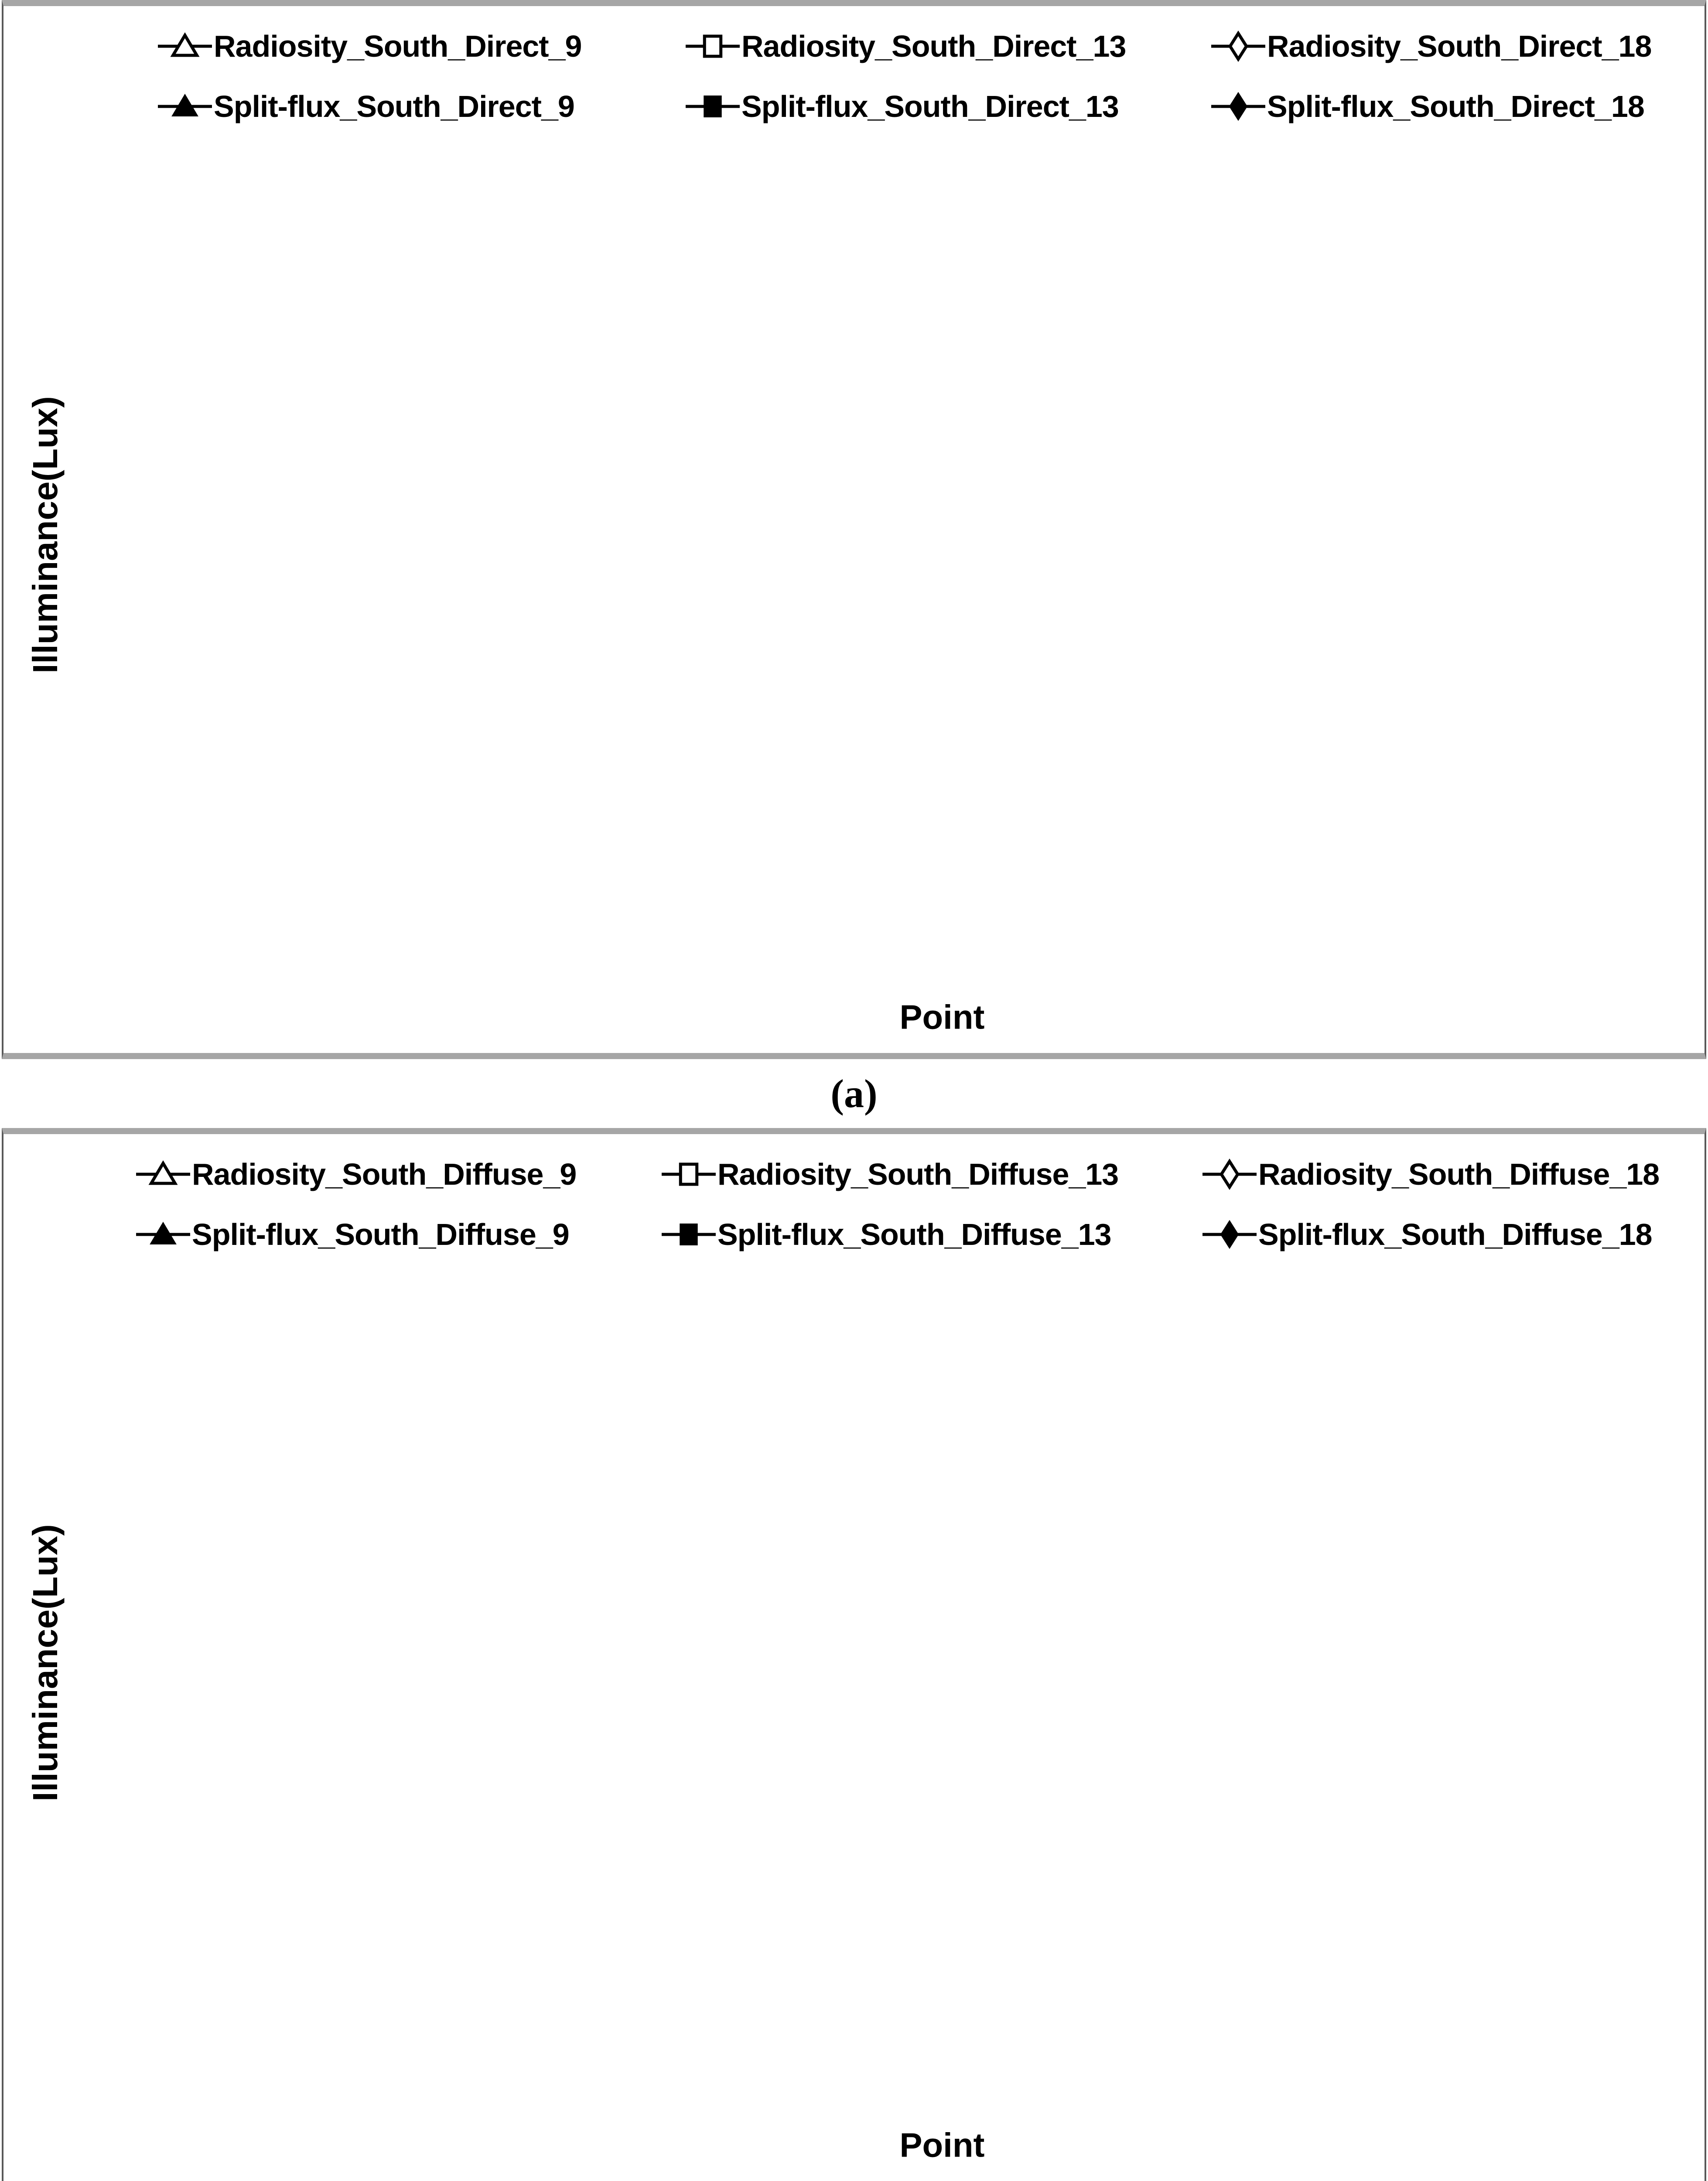  Describe the element at coordinates (1459, 46) in the screenshot. I see `legend-label: Radiosity_South_Direct_18` at that location.